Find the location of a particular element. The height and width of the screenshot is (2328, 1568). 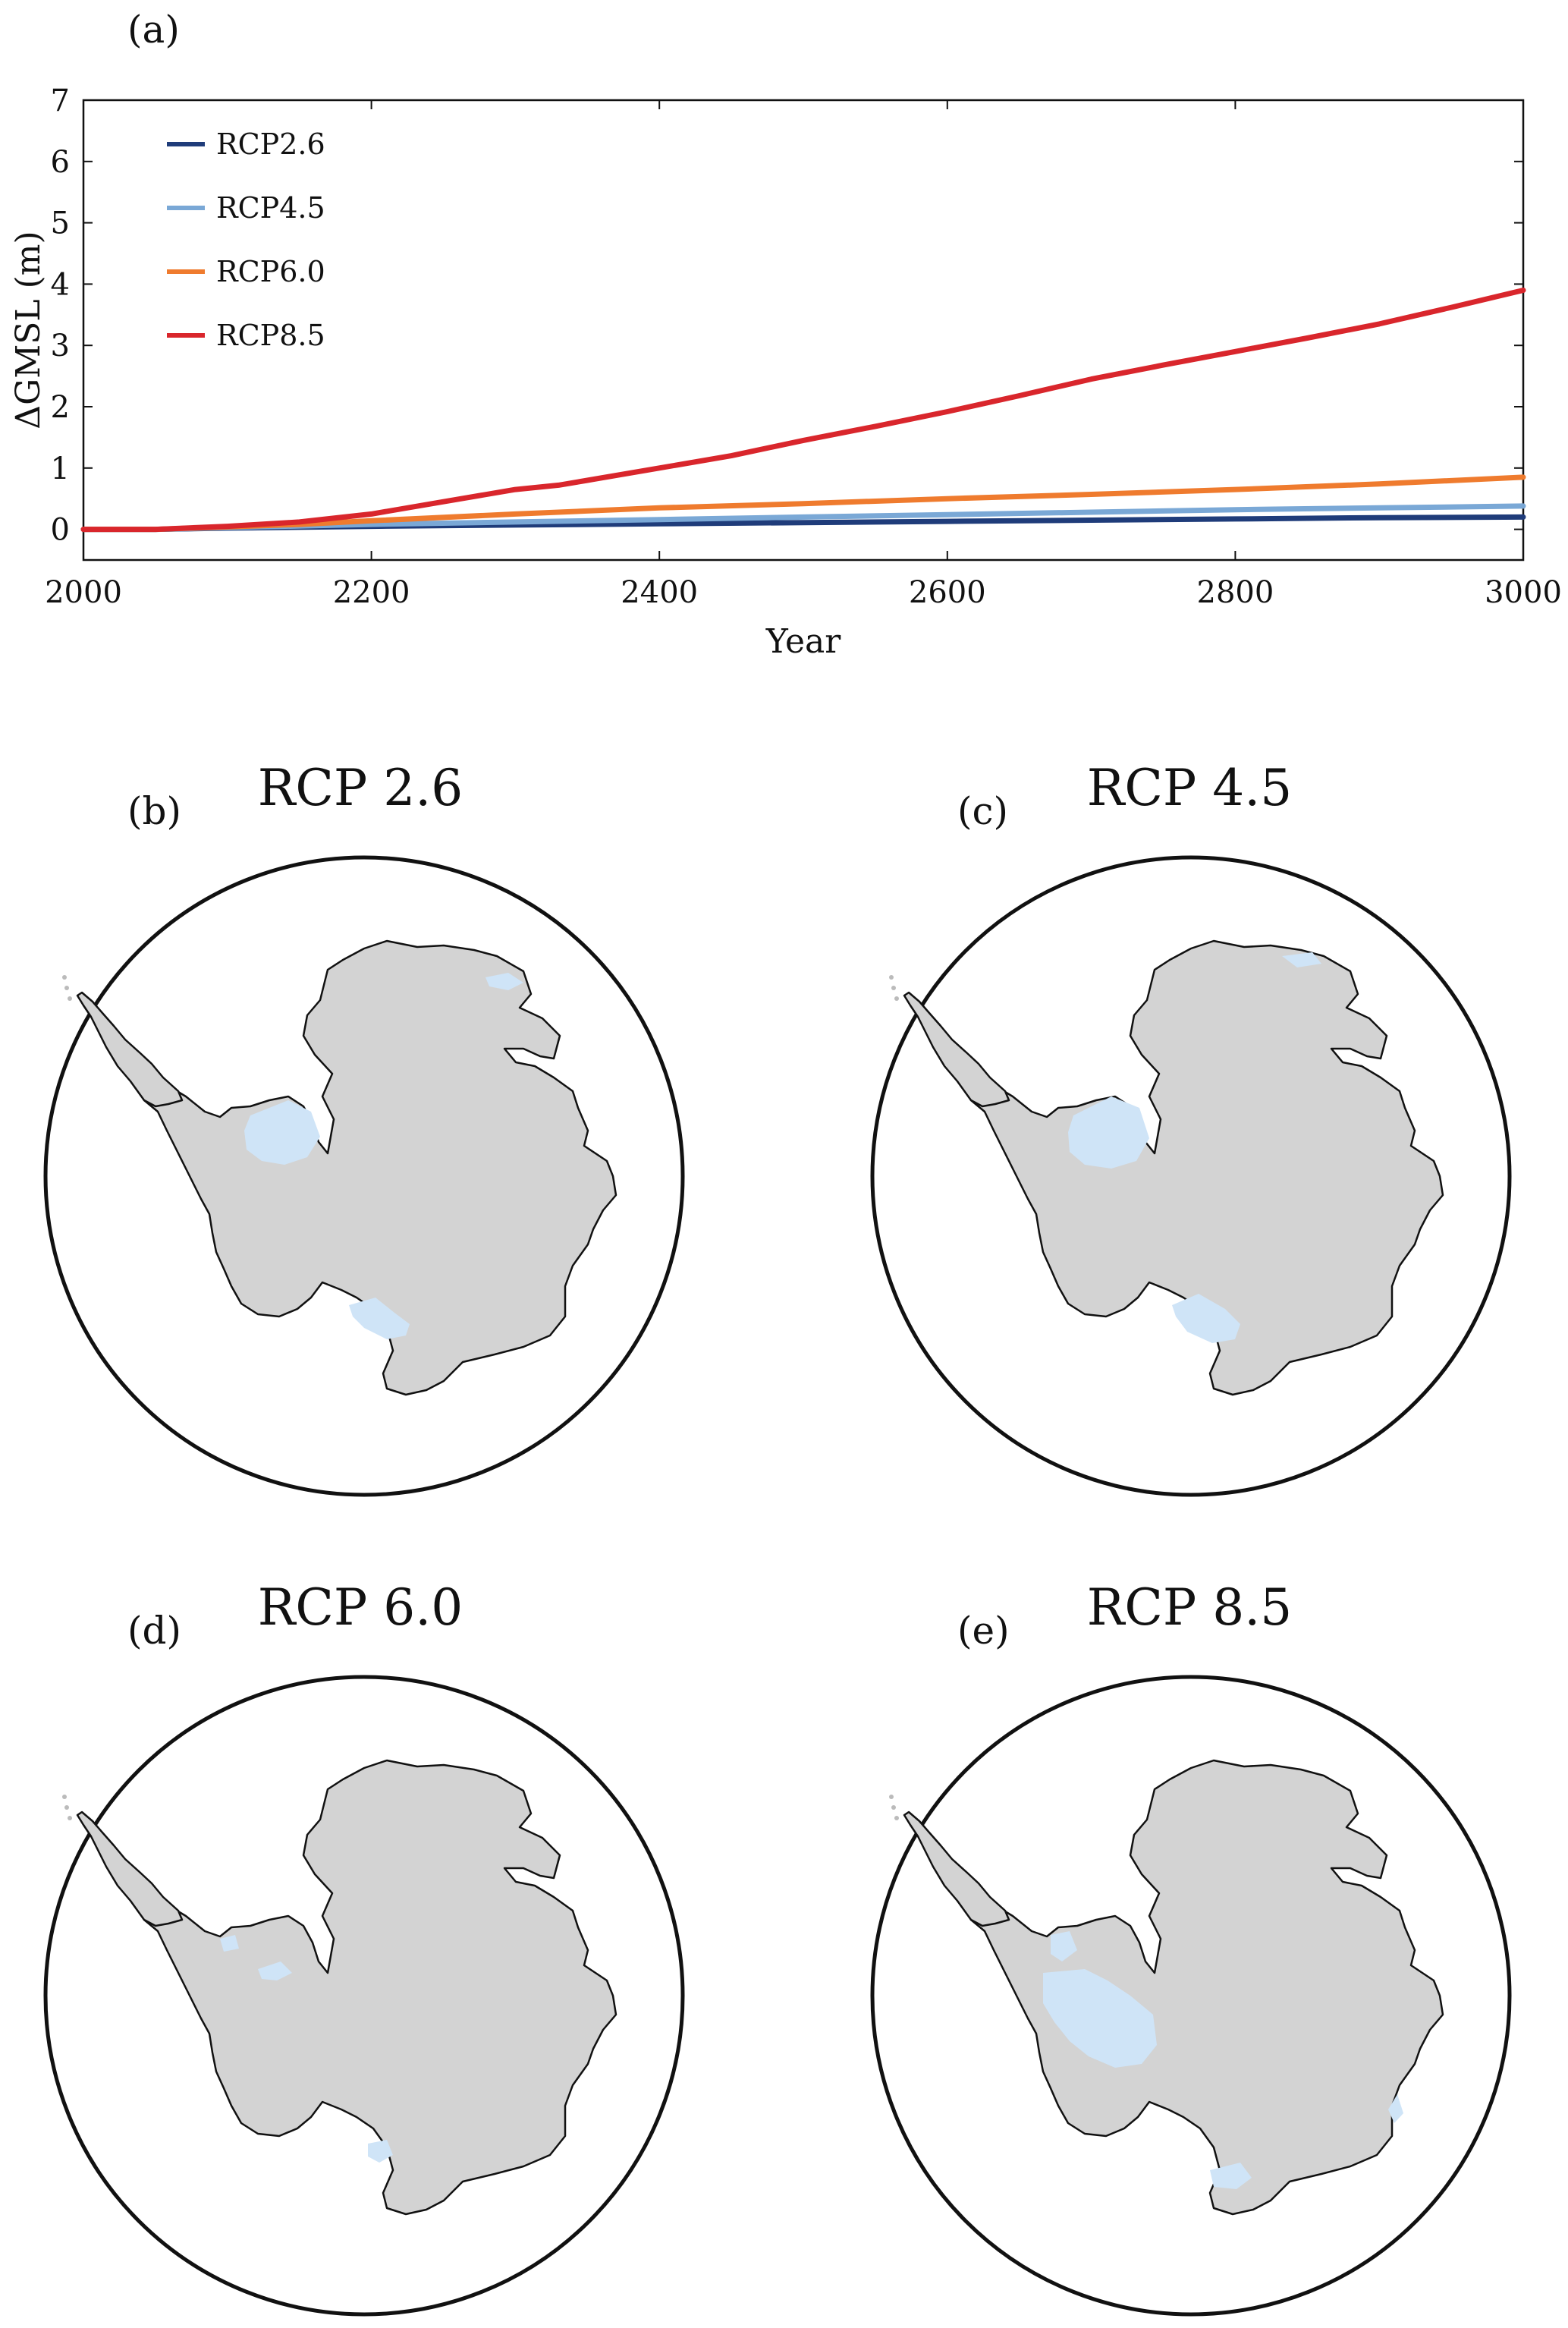

x-tick-label: 2400 is located at coordinates (659, 592).